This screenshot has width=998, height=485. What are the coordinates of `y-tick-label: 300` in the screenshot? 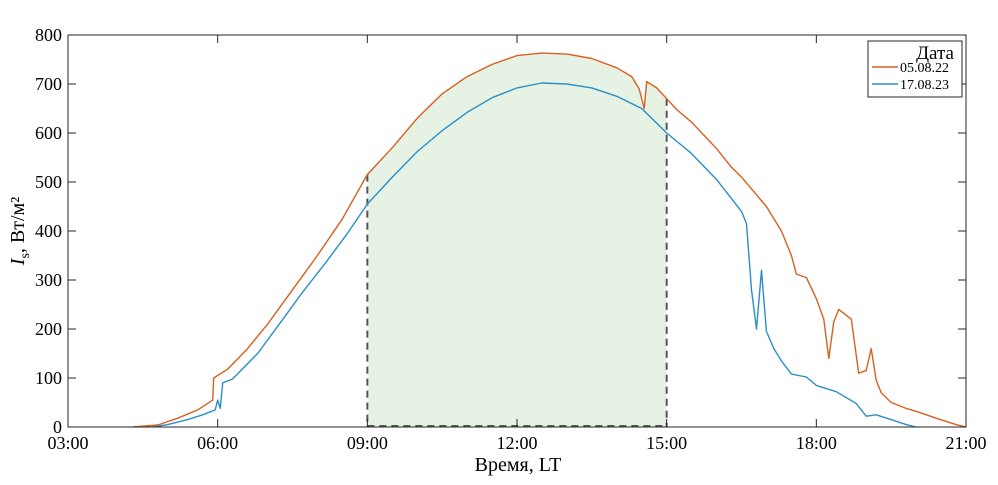 It's located at (48, 280).